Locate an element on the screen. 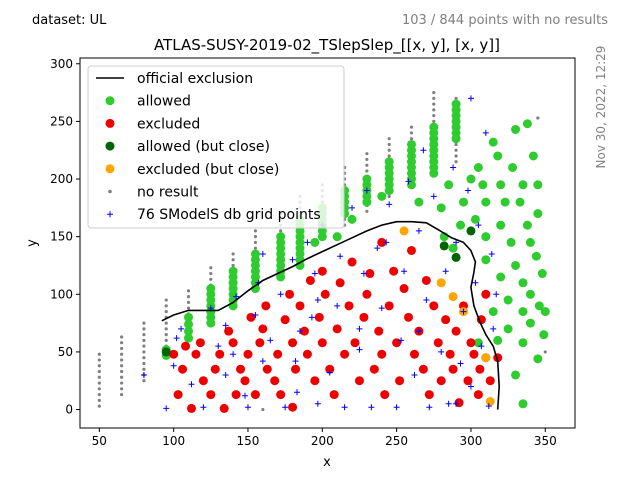 The height and width of the screenshot is (480, 640). legend-box is located at coordinates (216, 147).